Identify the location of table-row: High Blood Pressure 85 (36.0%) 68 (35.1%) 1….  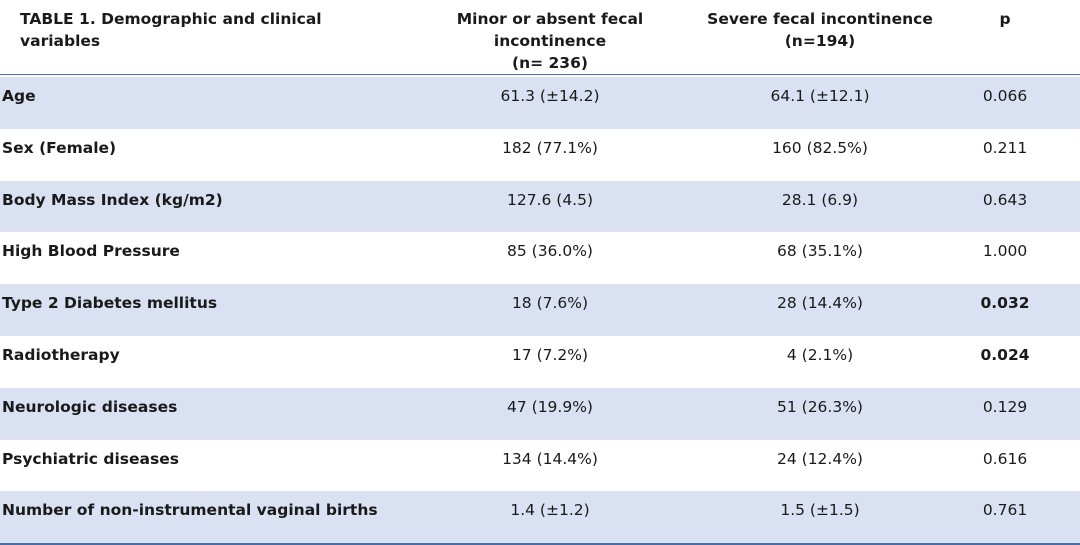
(540, 258).